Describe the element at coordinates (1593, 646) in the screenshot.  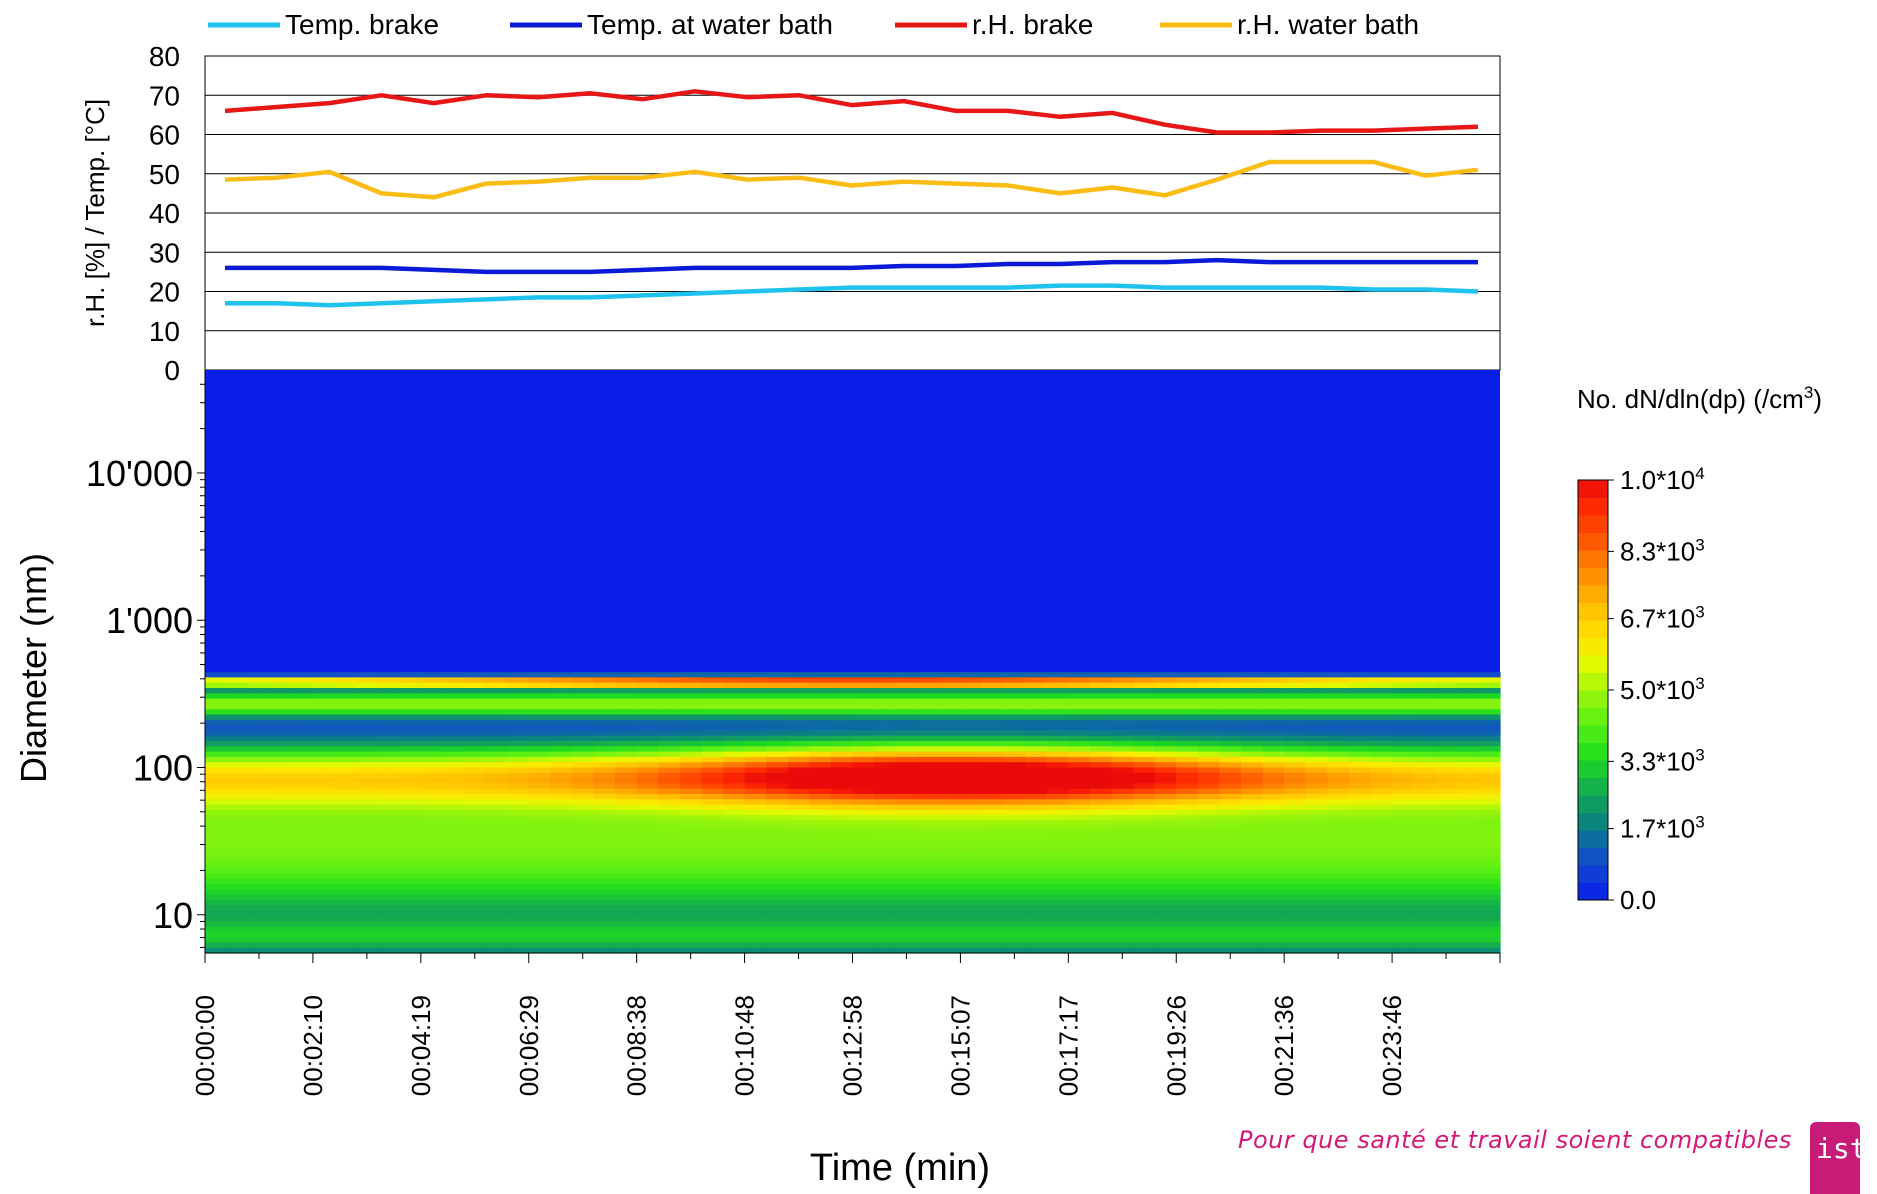
I see `colorbar-segment` at that location.